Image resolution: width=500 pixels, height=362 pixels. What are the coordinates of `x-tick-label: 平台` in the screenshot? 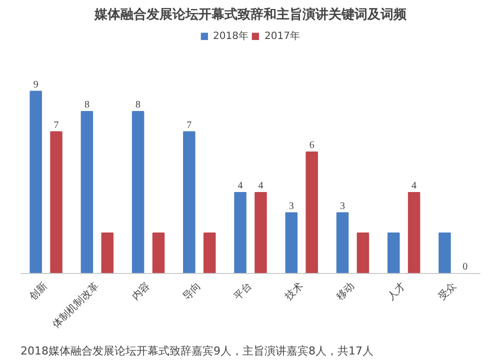 It's located at (243, 291).